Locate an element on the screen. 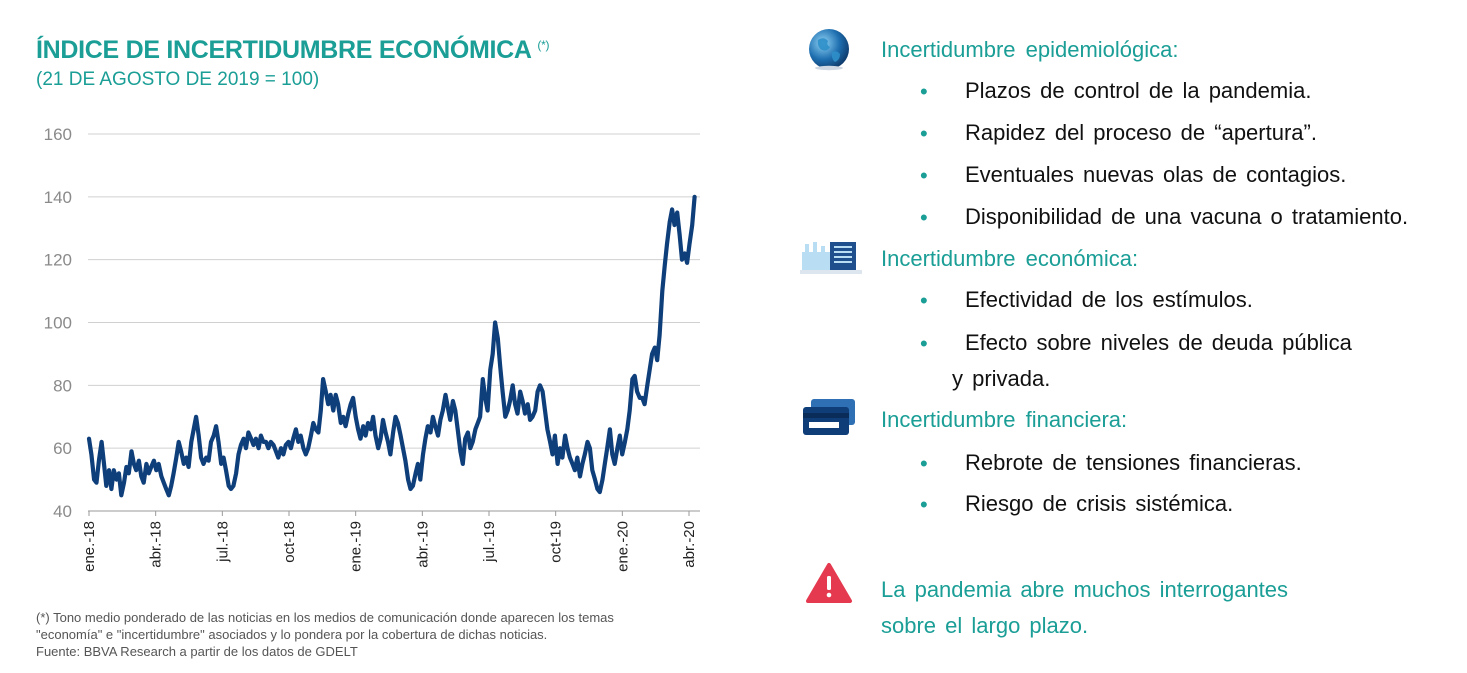 The image size is (1467, 673). chart-title: ÍNDICE DE INCERTIDUMBRE ECONÓMICA (*) is located at coordinates (293, 50).